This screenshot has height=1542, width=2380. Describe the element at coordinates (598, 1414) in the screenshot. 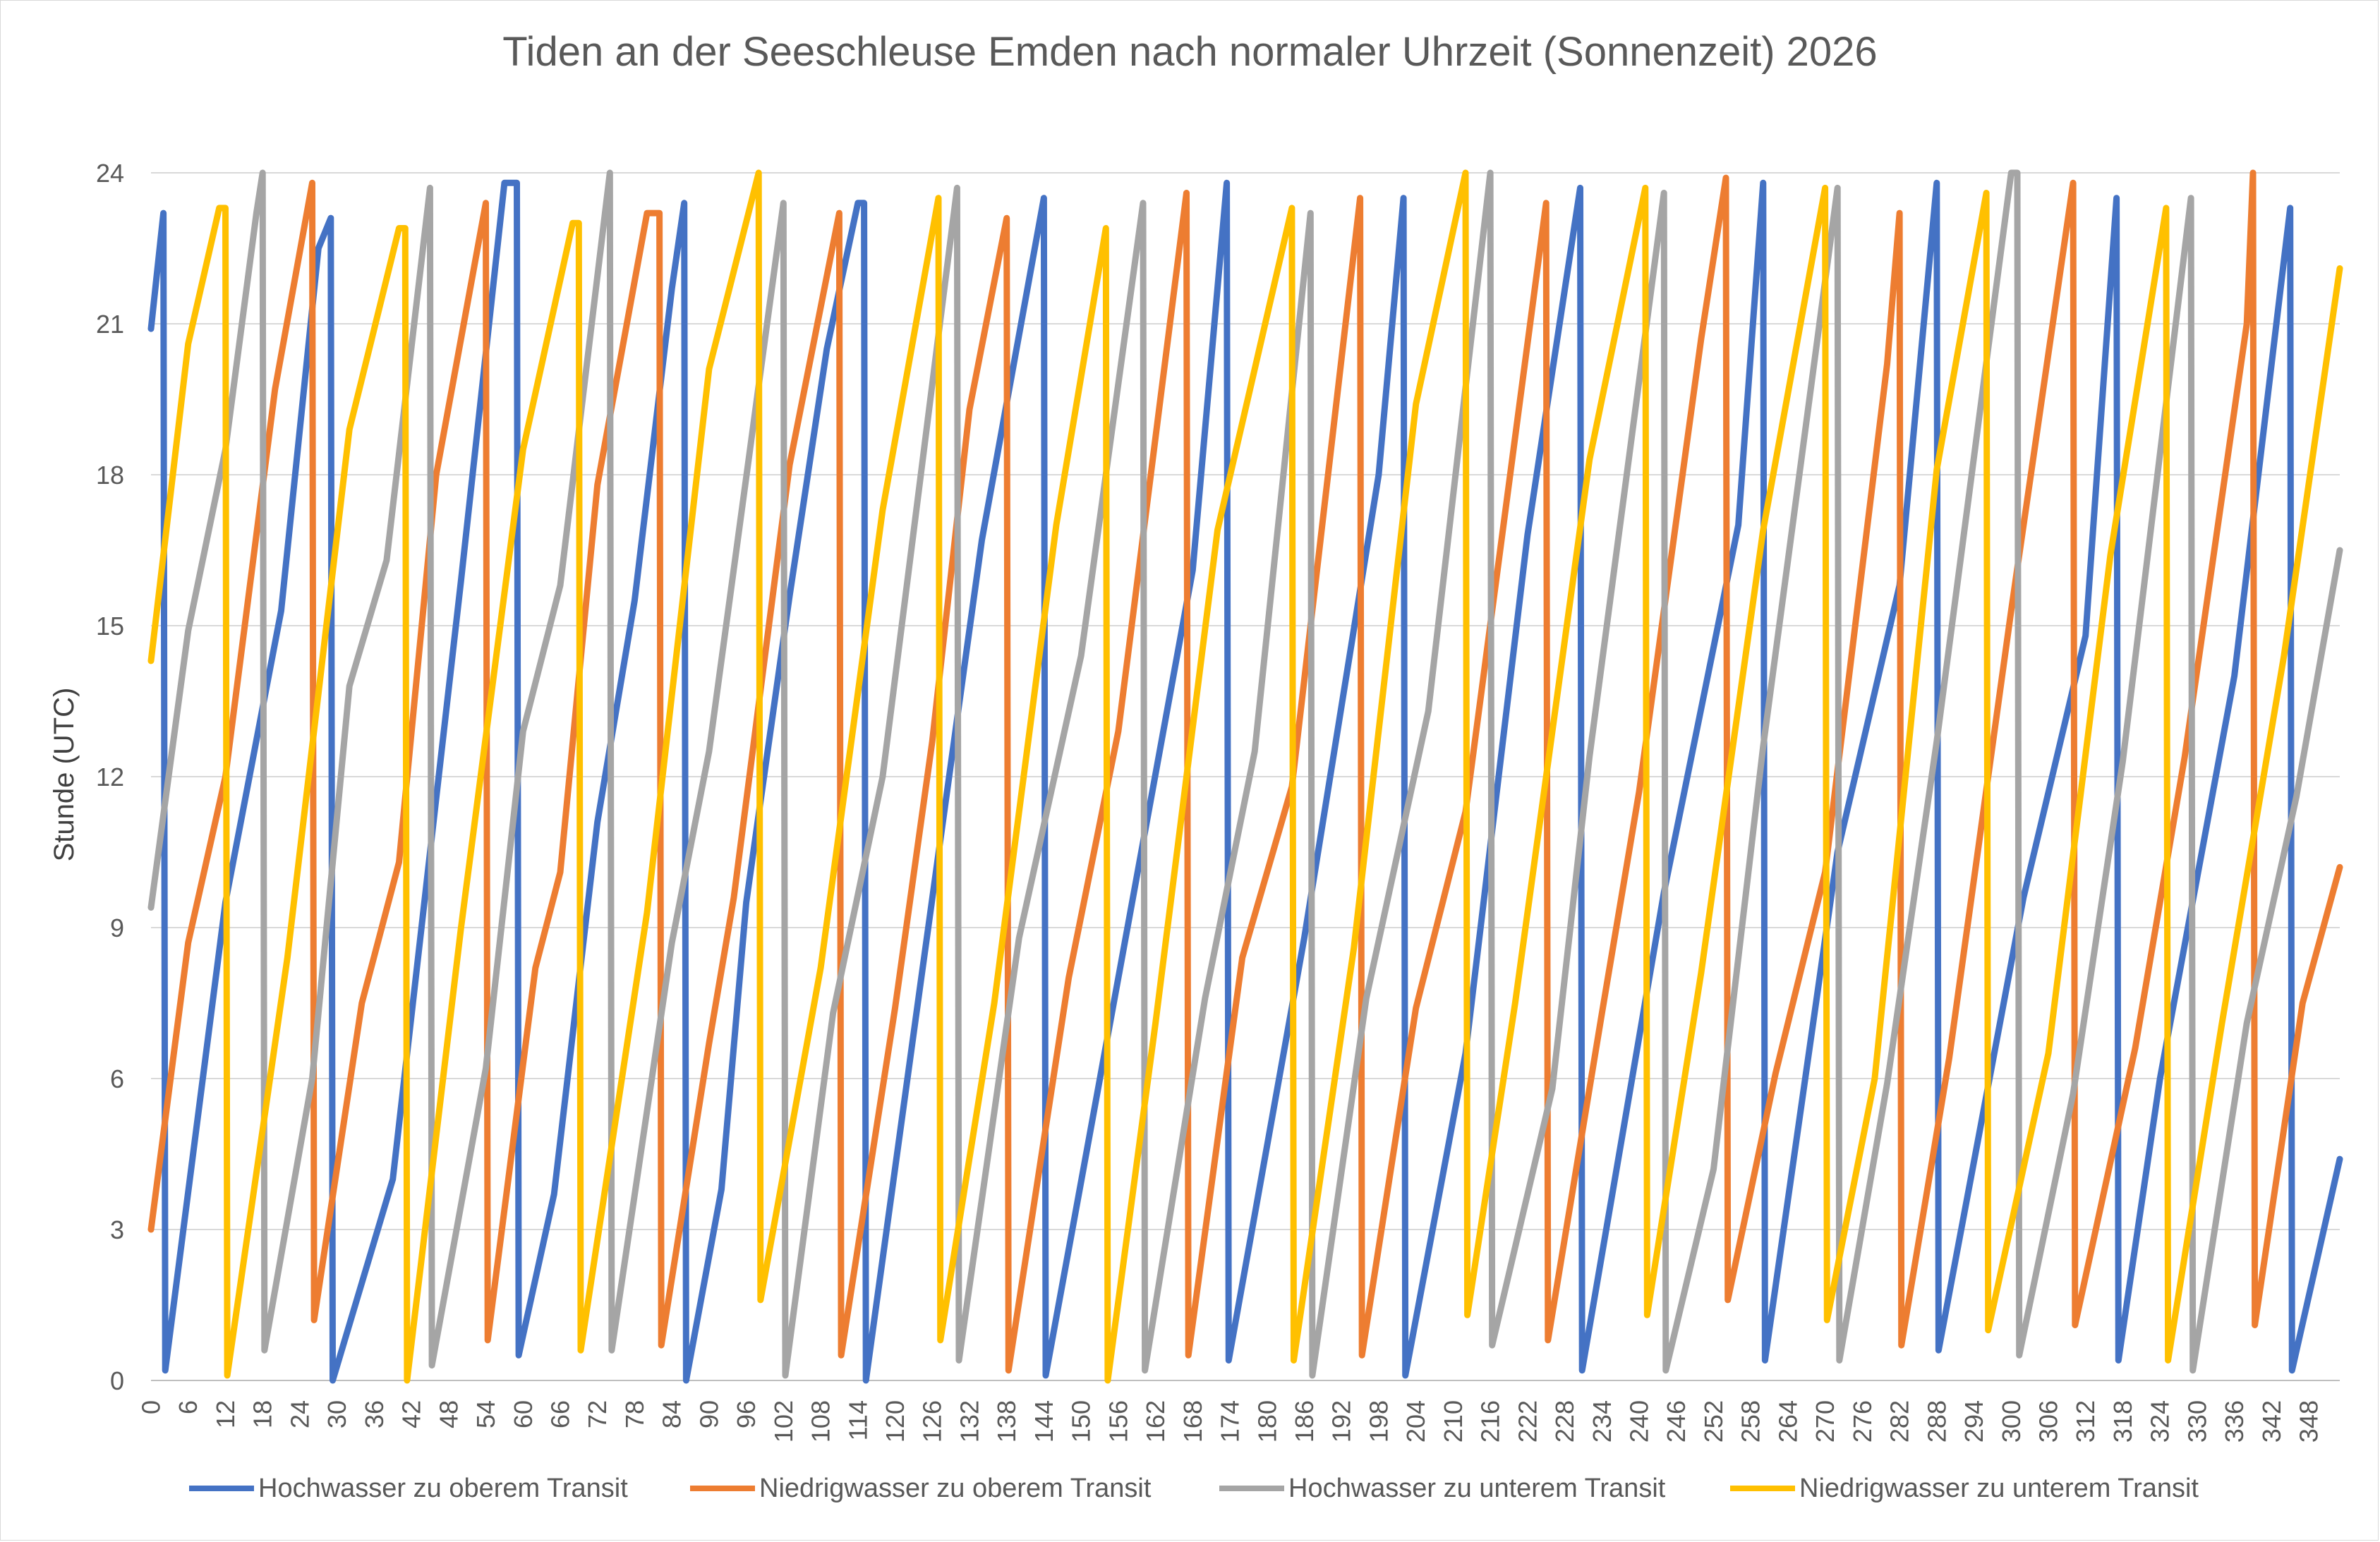

I see `x-tick-label: 72` at that location.